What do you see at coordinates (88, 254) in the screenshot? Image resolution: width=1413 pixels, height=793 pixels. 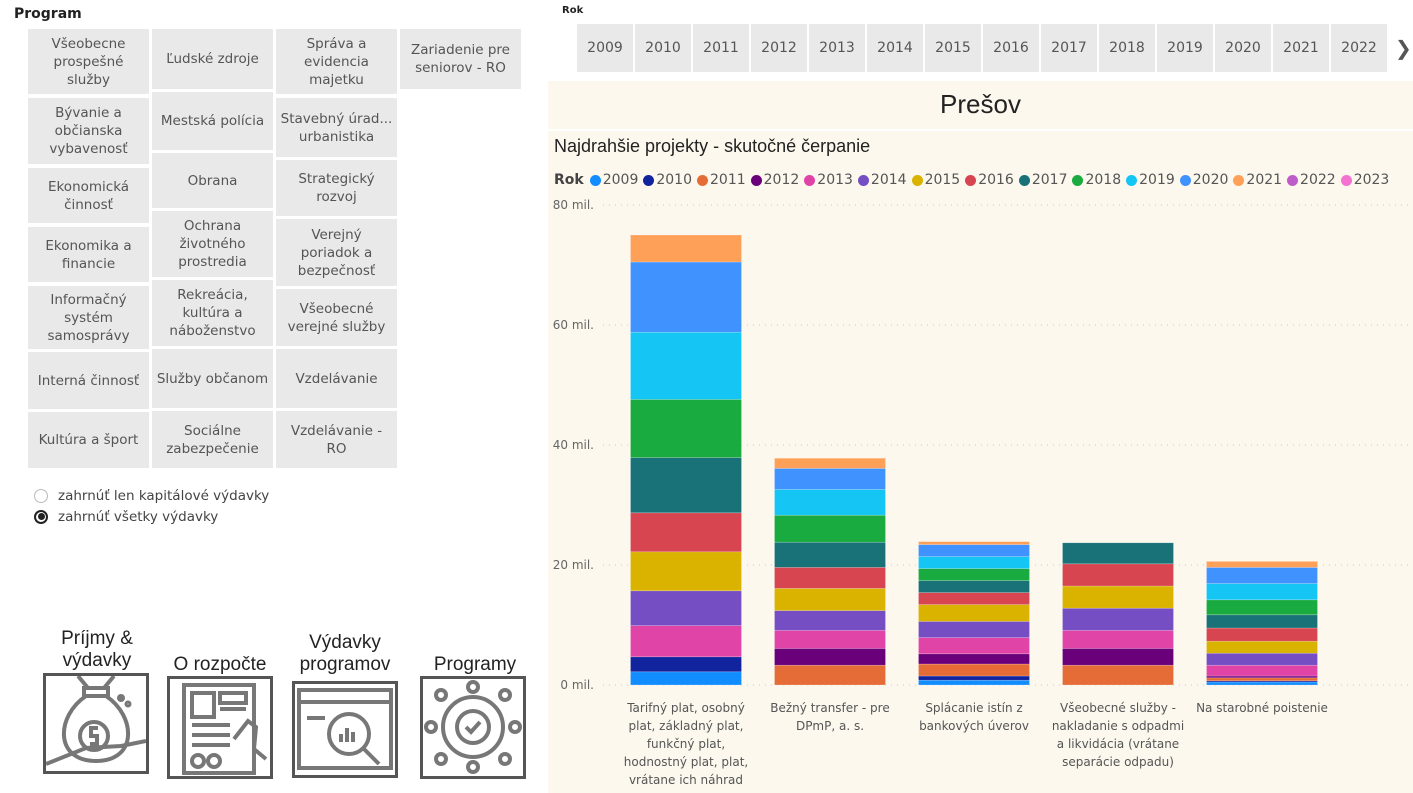 I see `program-tile: Ekonomika a financie` at bounding box center [88, 254].